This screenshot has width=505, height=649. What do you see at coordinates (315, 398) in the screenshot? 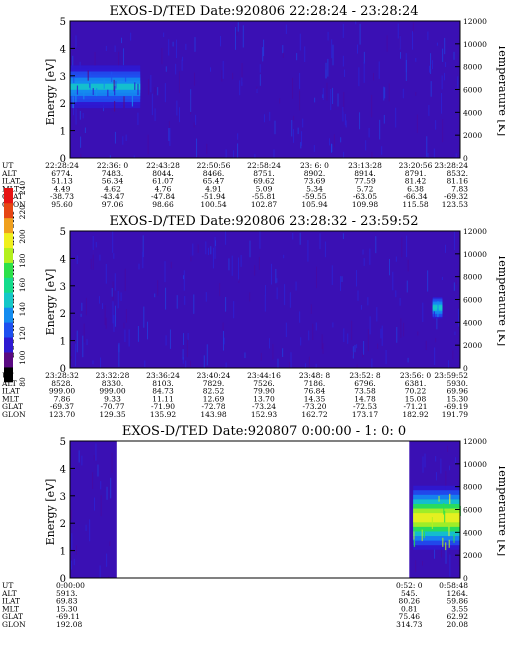
I see `orbit-row-value: 14.35` at bounding box center [315, 398].